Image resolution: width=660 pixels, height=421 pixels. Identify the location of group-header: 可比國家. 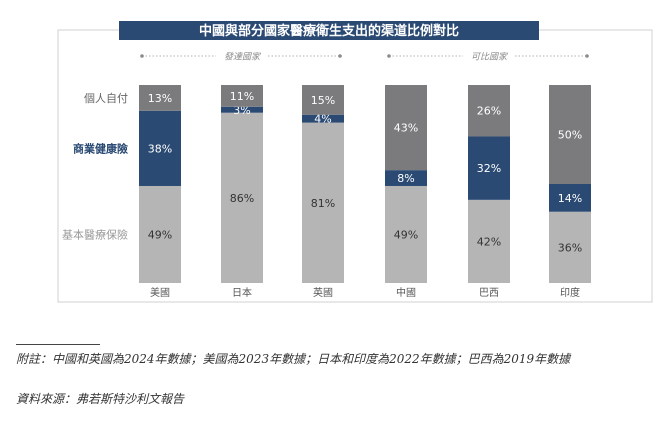
(489, 57).